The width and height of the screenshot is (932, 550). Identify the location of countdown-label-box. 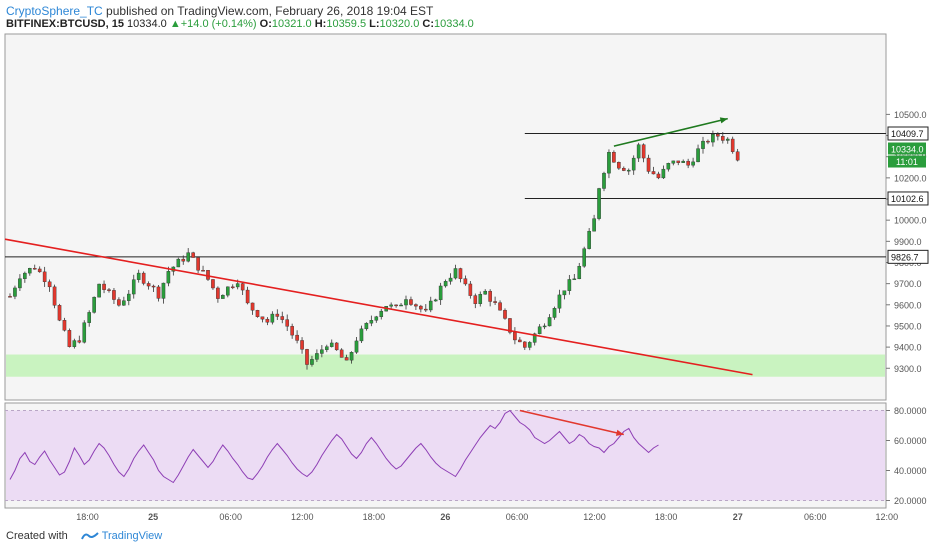
(907, 161).